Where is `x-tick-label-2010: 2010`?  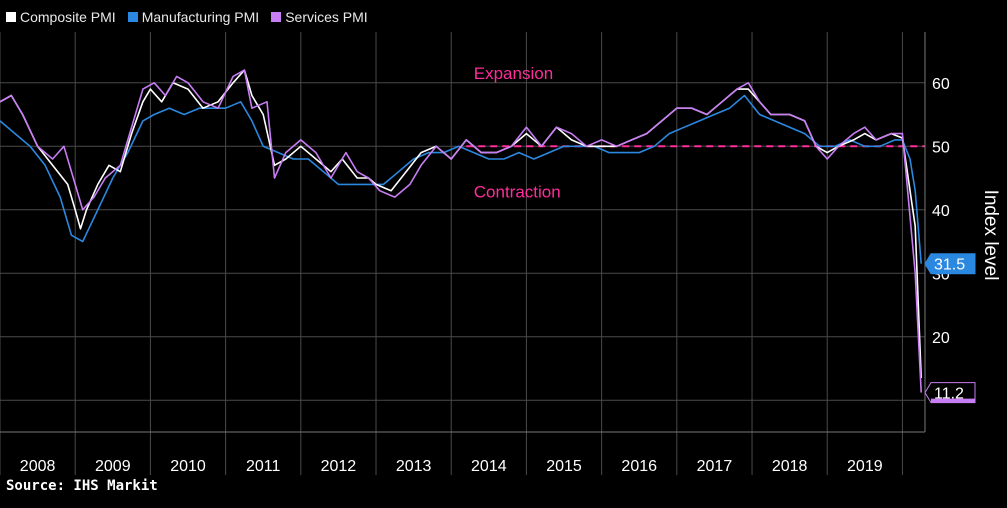 x-tick-label-2010: 2010 is located at coordinates (188, 466).